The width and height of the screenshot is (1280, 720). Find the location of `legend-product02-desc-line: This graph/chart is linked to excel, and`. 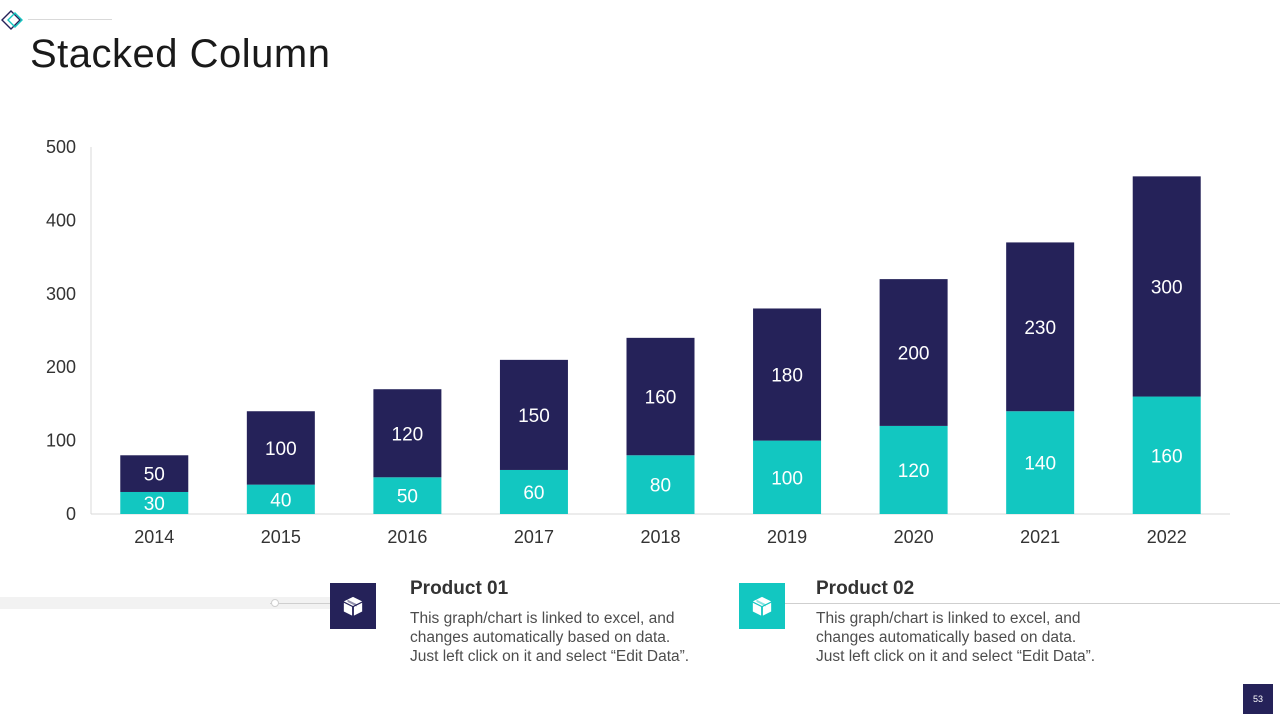

legend-product02-desc-line: This graph/chart is linked to excel, and is located at coordinates (948, 618).